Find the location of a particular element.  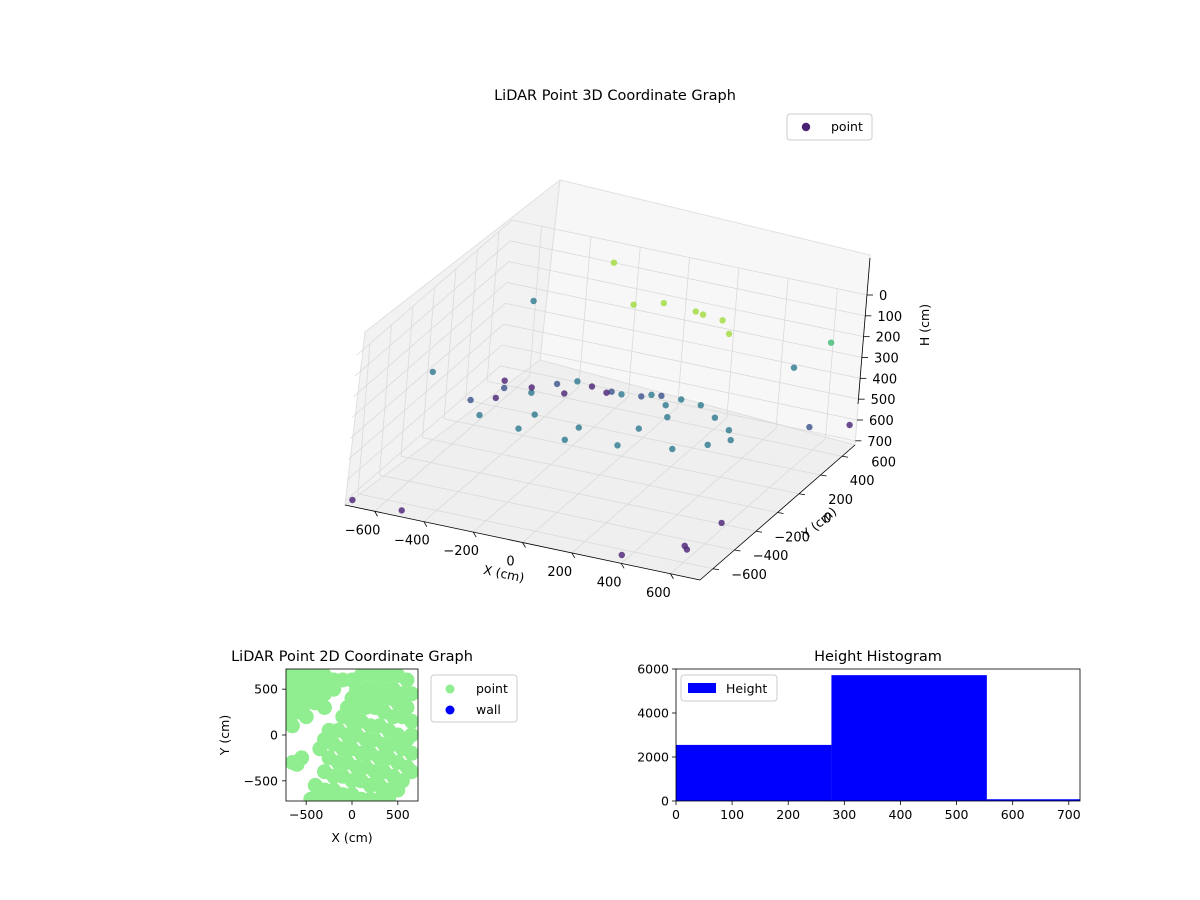

z-tick-label: 400 is located at coordinates (884, 379).